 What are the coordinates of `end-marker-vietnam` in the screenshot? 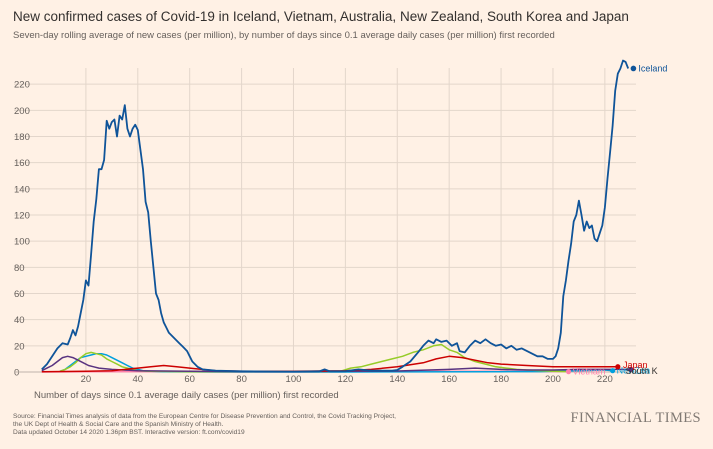 It's located at (568, 372).